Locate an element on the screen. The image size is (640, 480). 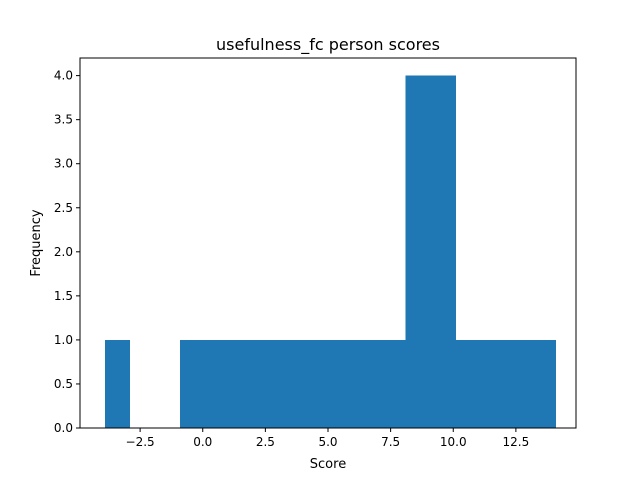
x-tick-label: −2.5 is located at coordinates (140, 442).